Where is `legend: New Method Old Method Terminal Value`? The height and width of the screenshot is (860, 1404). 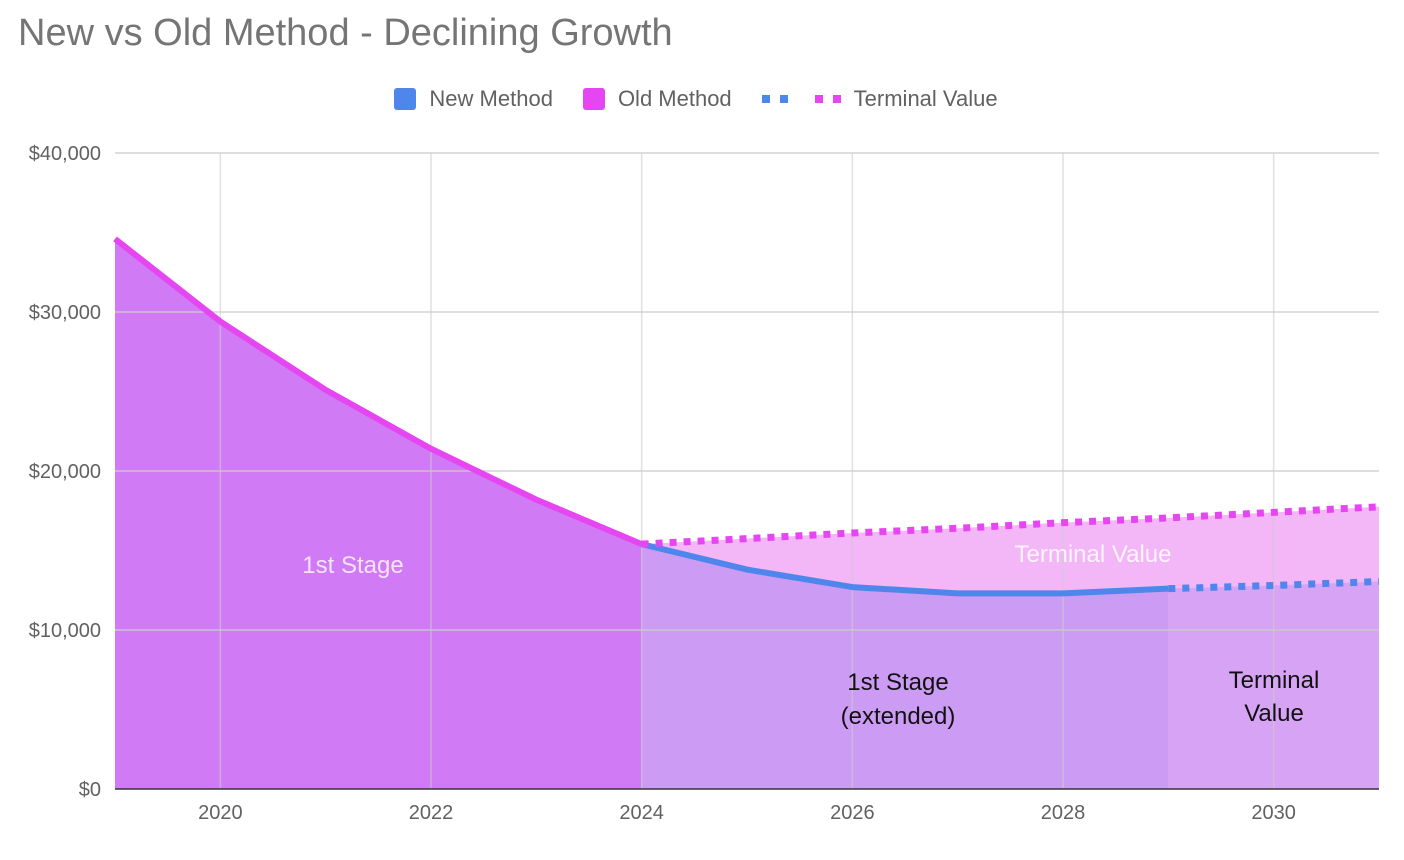 legend: New Method Old Method Terminal Value is located at coordinates (699, 99).